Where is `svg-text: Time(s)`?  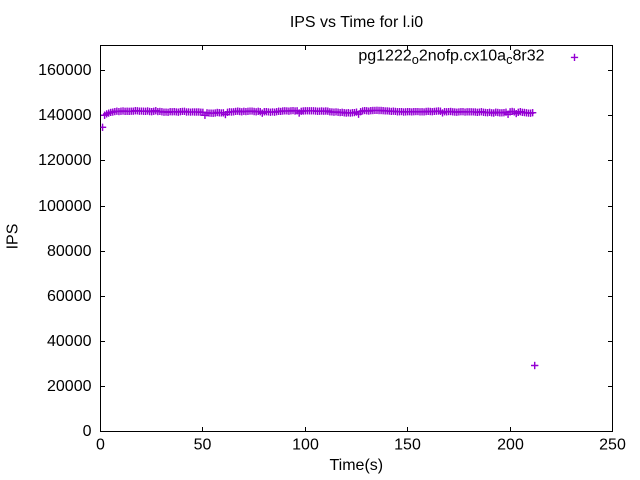 svg-text: Time(s) is located at coordinates (356, 465).